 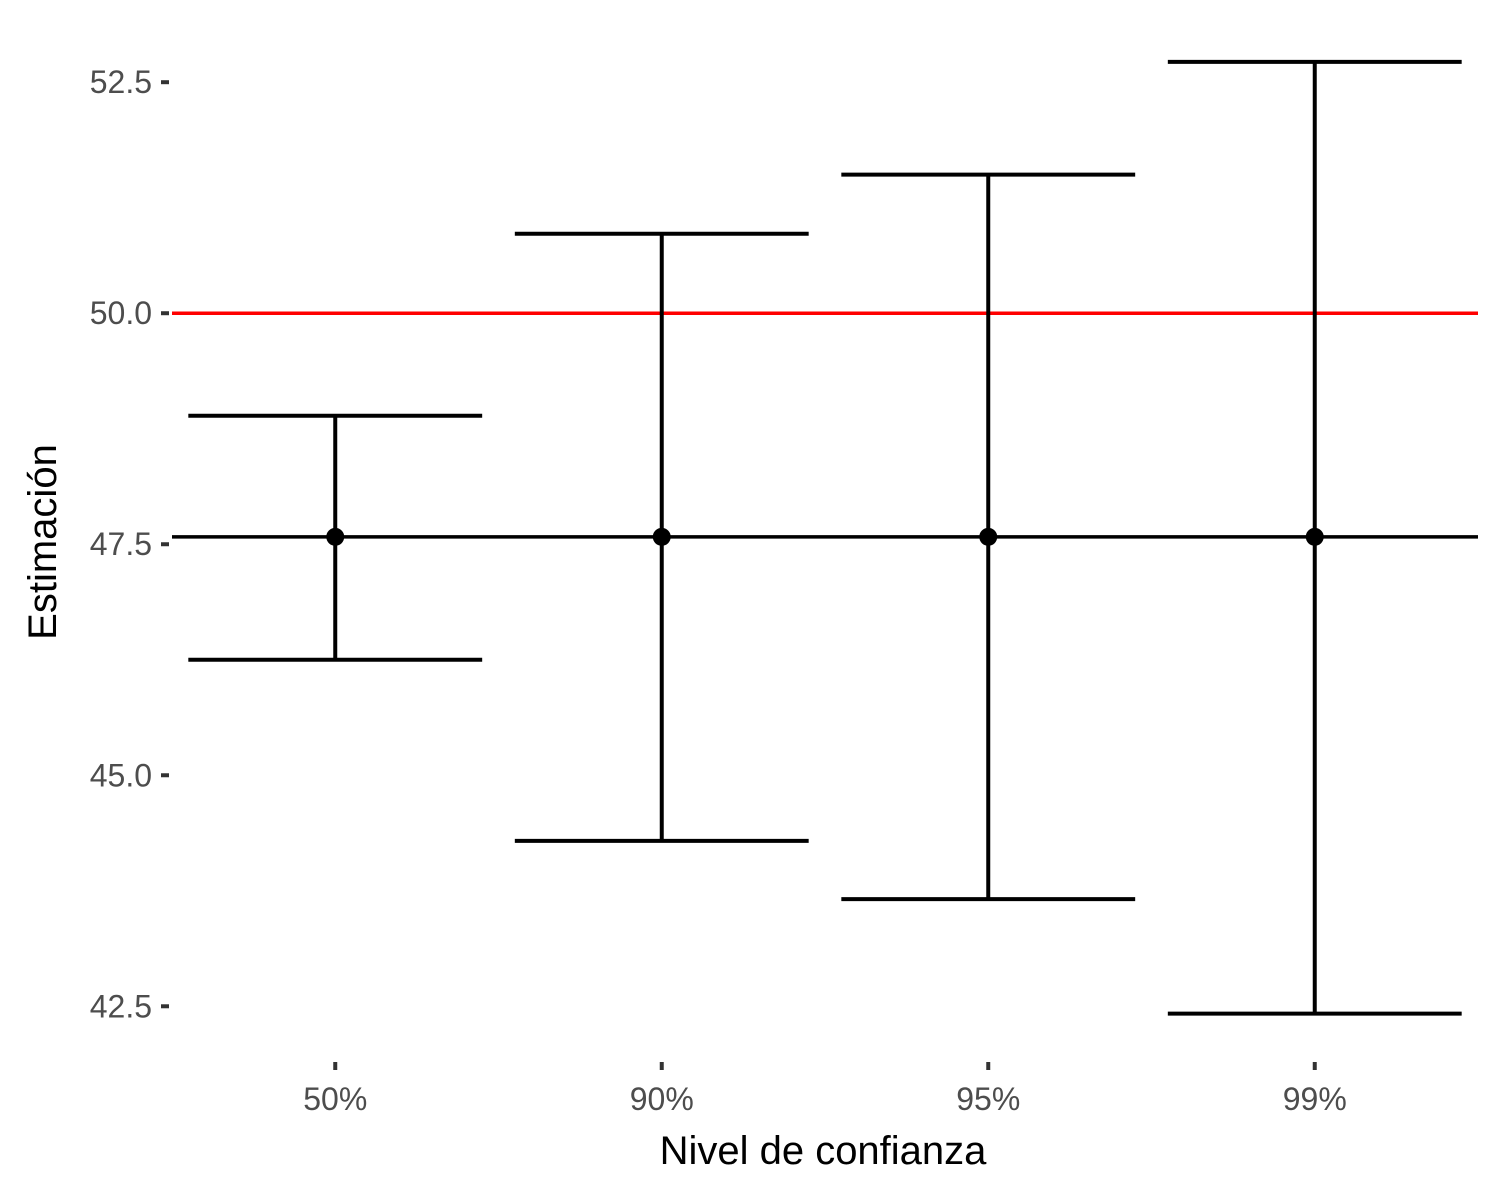 I want to click on x-tick-label: 99%, so click(x=1315, y=1099).